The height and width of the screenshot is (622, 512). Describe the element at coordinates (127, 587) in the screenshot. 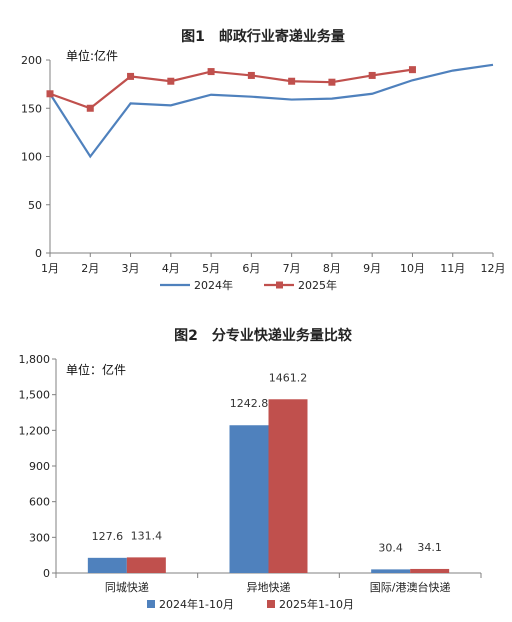

I see `x-category-label: 同城快递` at that location.